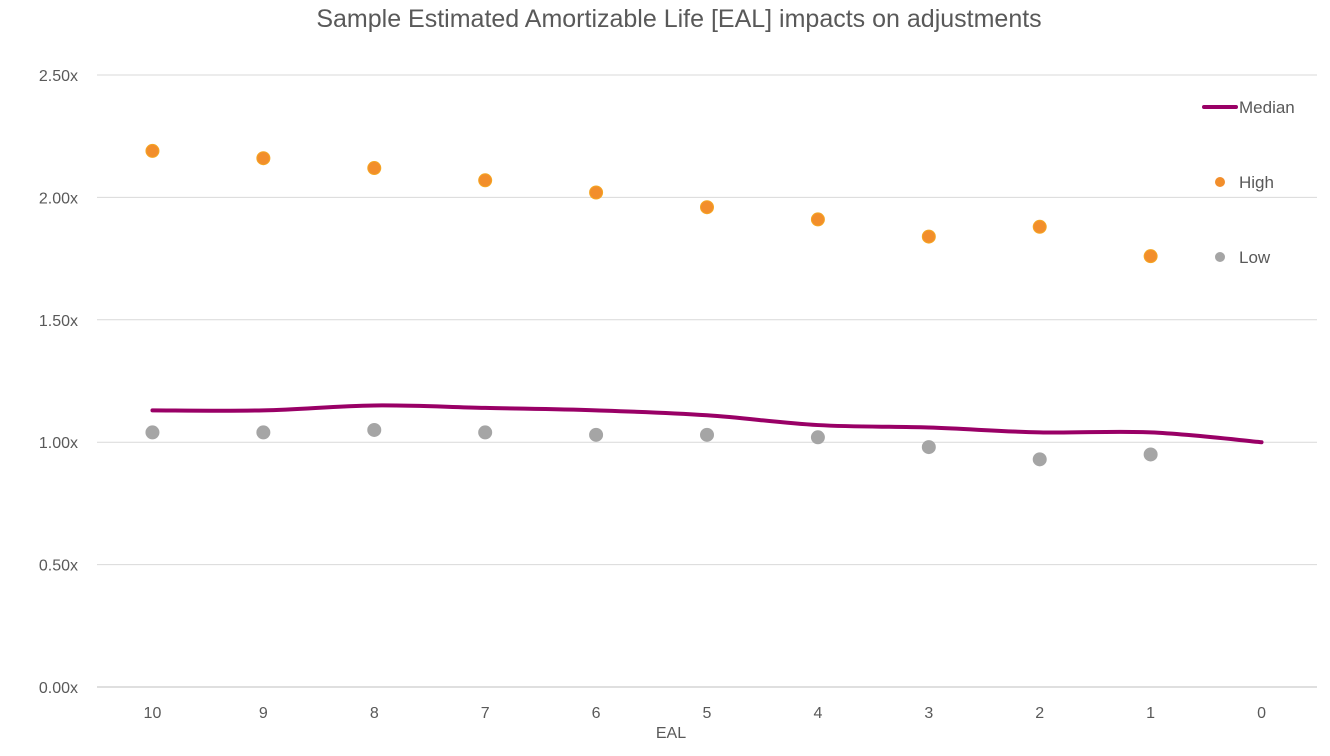 The width and height of the screenshot is (1330, 756). I want to click on x-tick-label: 7, so click(485, 713).